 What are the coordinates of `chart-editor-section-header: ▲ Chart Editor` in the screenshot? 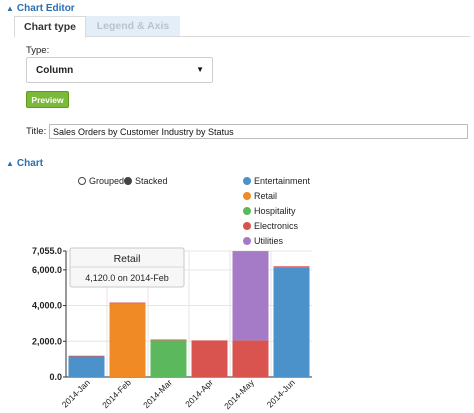 It's located at (40, 8).